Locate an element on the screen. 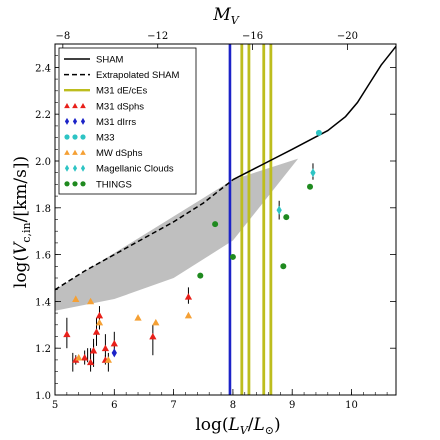  y-tick-label: 1.0 is located at coordinates (43, 396).